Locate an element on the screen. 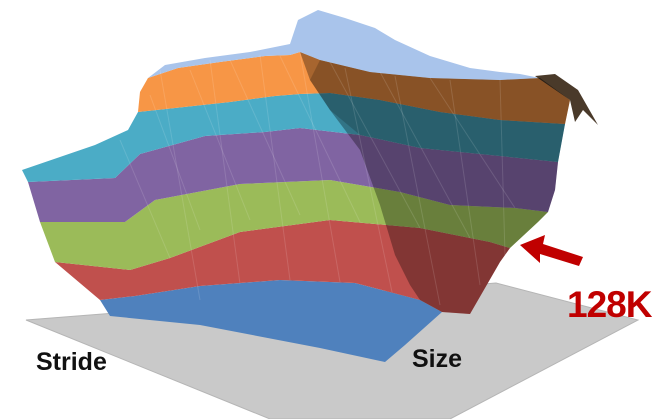 The width and height of the screenshot is (664, 419). annotation-label: 128K is located at coordinates (609, 304).